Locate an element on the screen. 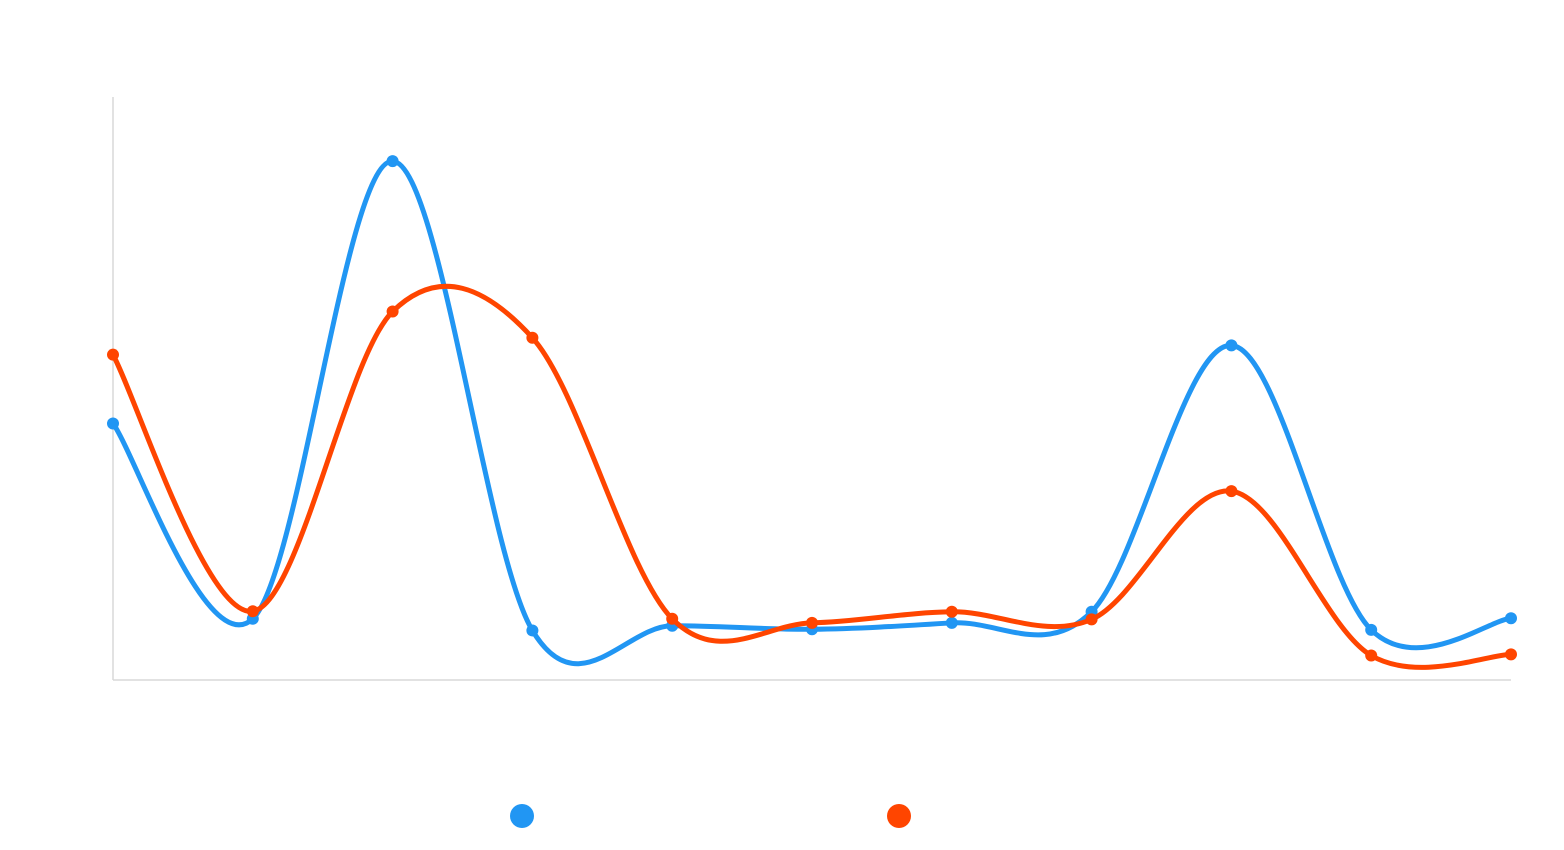  legend is located at coordinates (710, 816).